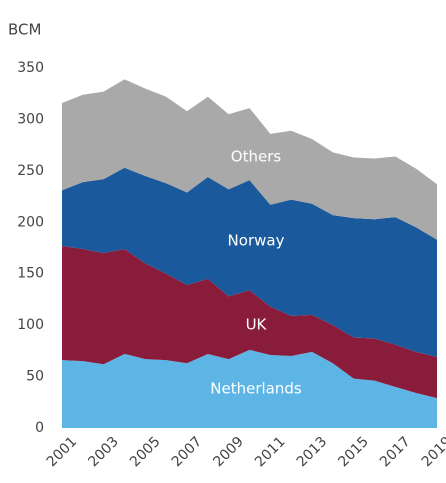  I want to click on x-tick-label: 2011, so click(270, 452).